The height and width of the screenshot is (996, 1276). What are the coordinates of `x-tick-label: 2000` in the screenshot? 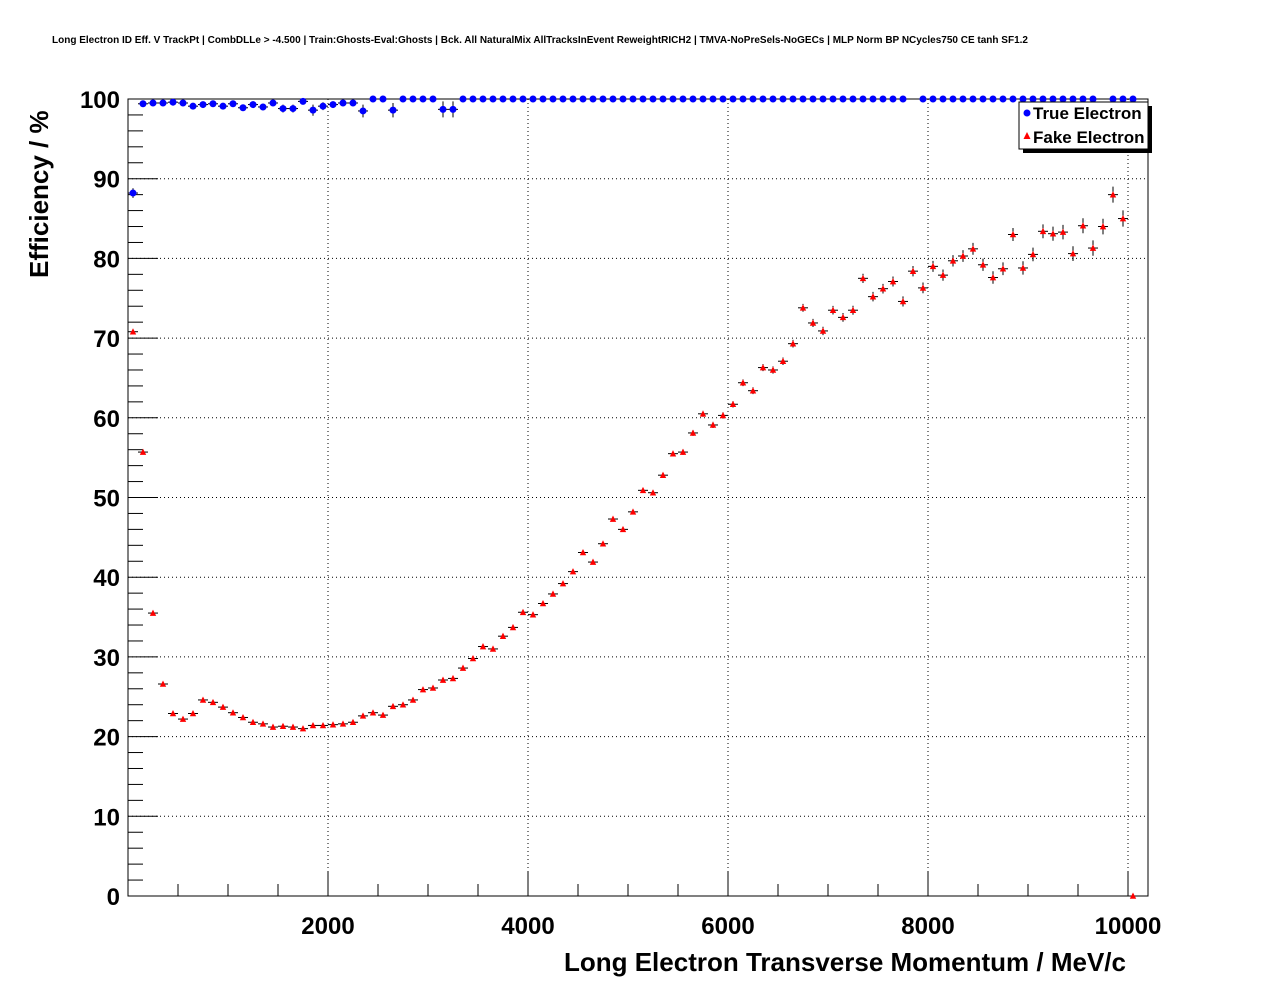 It's located at (327, 926).